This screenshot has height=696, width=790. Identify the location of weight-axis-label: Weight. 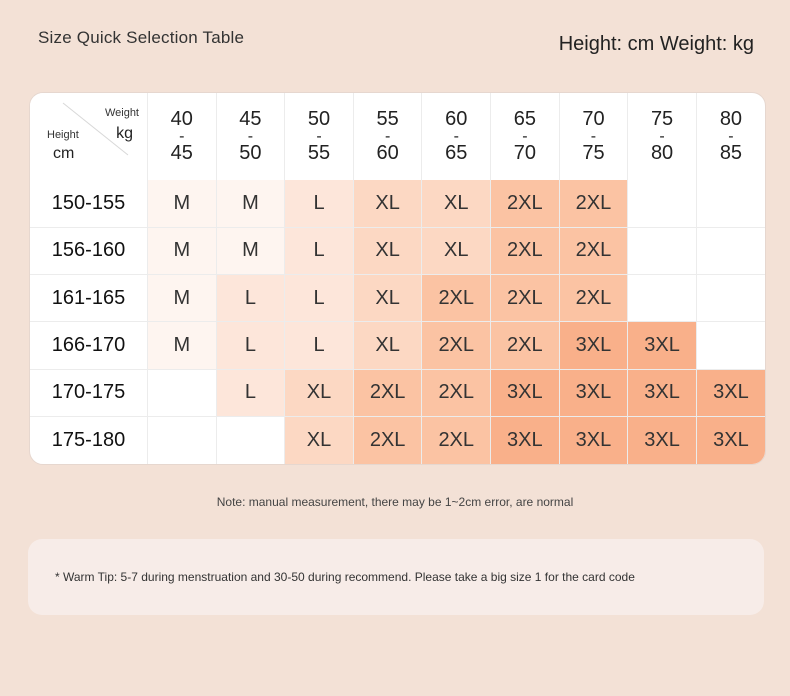
(121, 113).